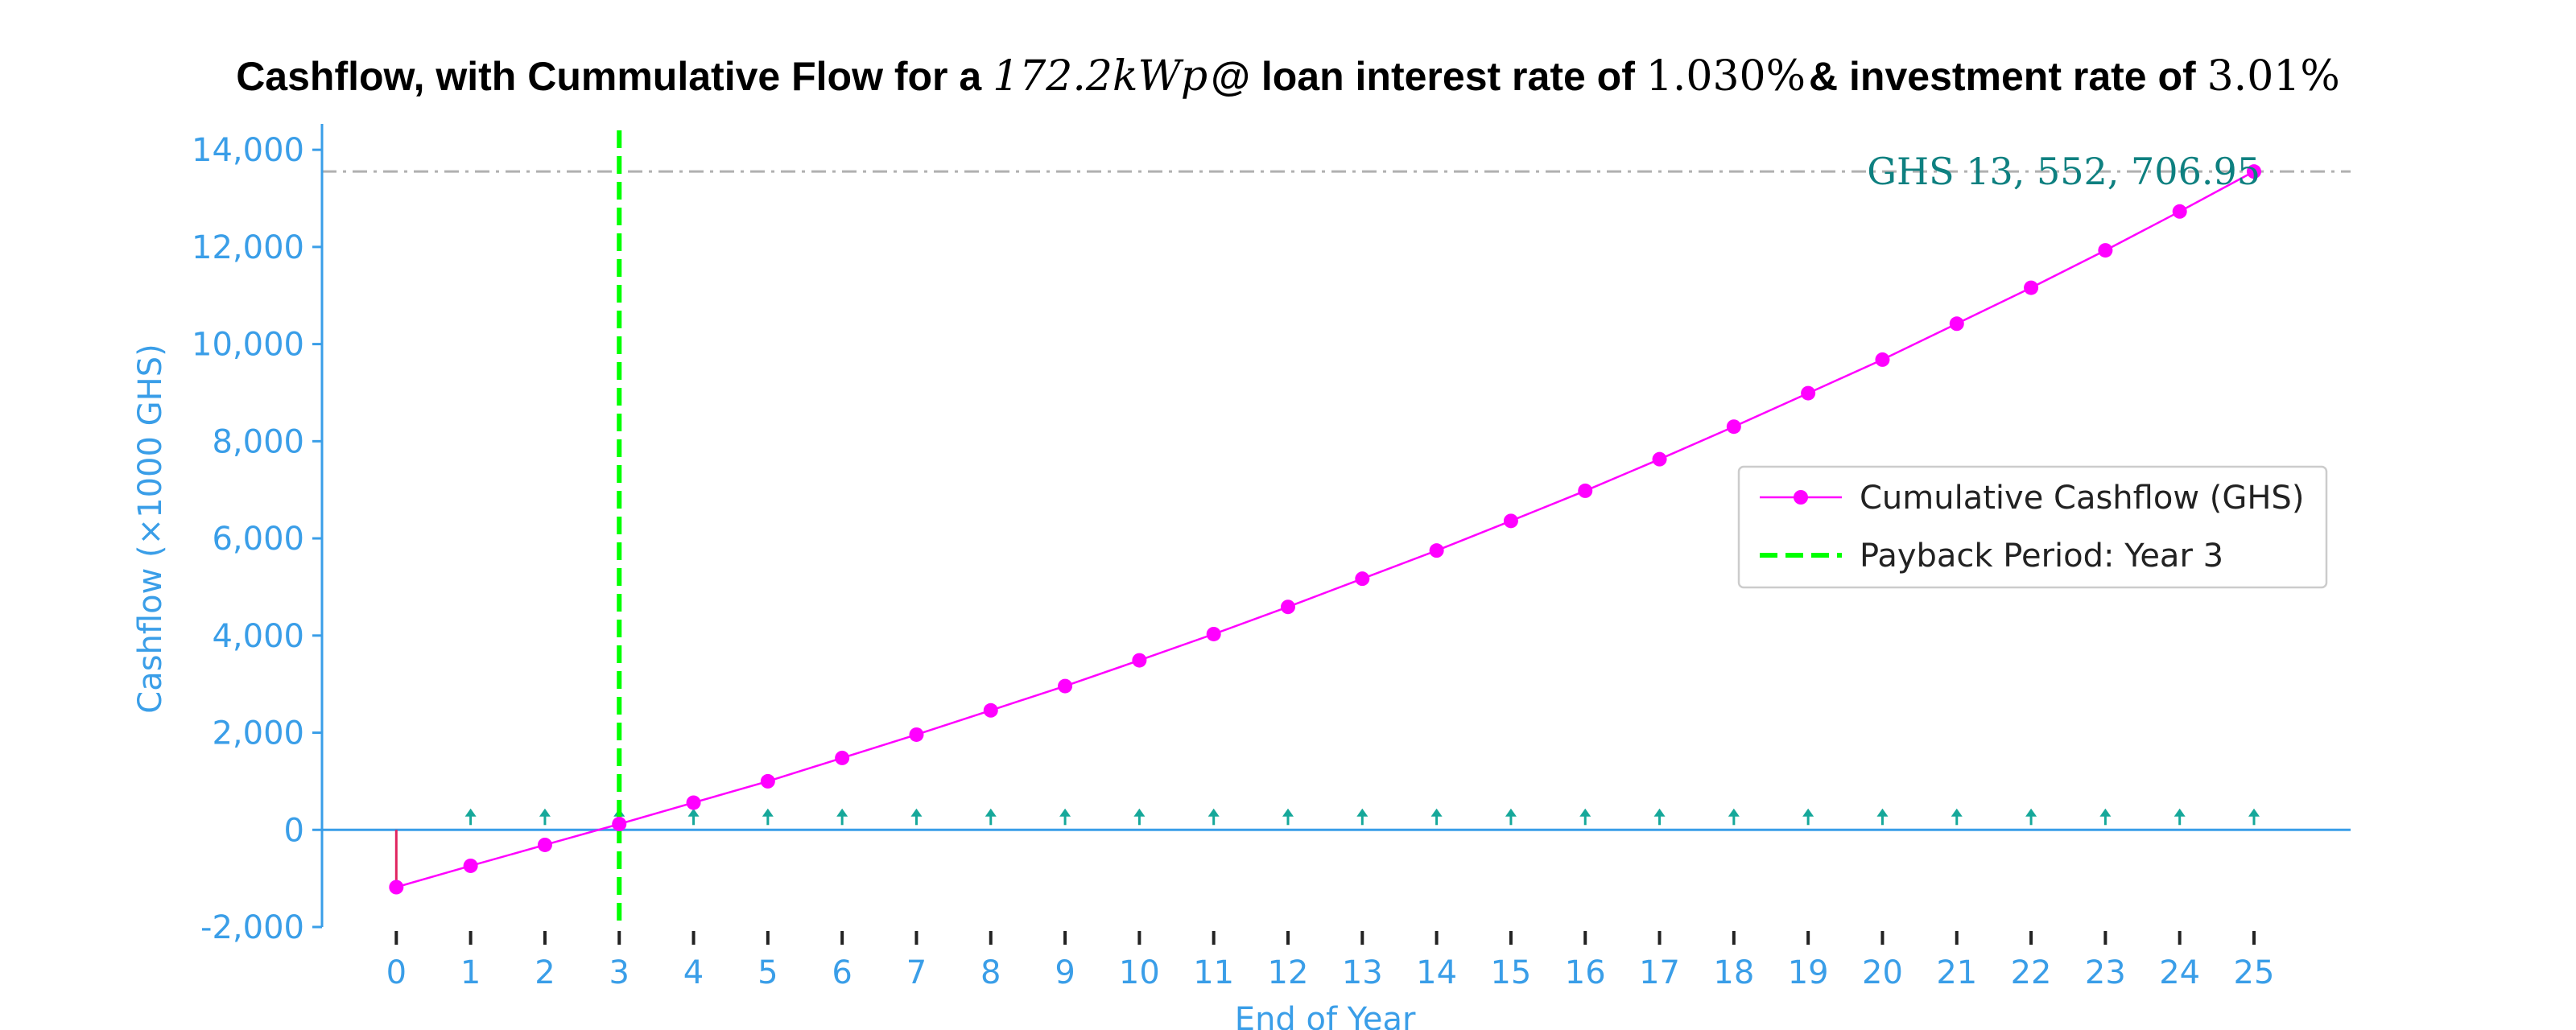 This screenshot has width=2576, height=1030. What do you see at coordinates (396, 972) in the screenshot?
I see `x-tick-label: 0` at bounding box center [396, 972].